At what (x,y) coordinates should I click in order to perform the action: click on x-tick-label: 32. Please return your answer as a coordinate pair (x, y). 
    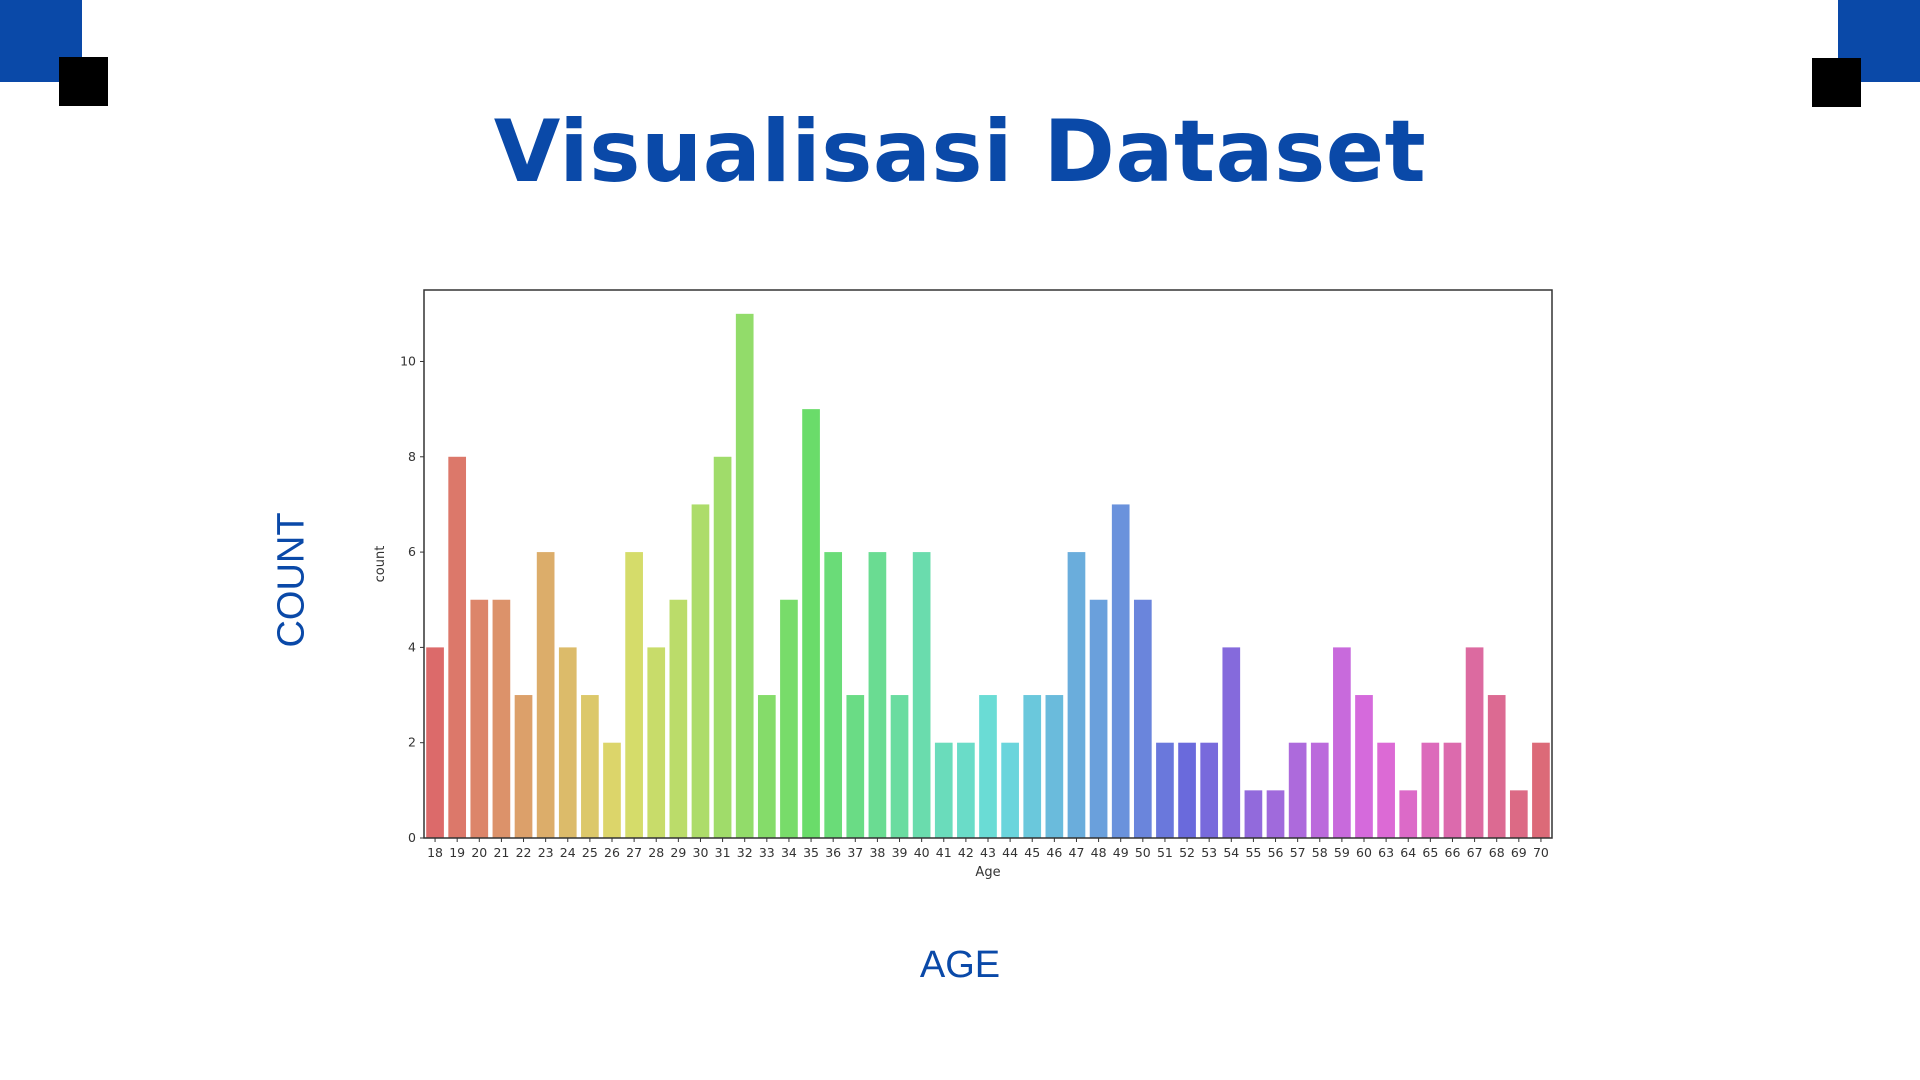
    Looking at the image, I should click on (745, 852).